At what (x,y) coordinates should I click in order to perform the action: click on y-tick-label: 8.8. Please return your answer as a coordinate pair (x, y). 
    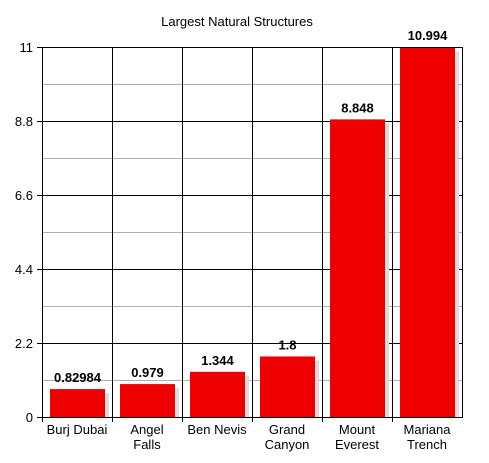
    Looking at the image, I should click on (24, 121).